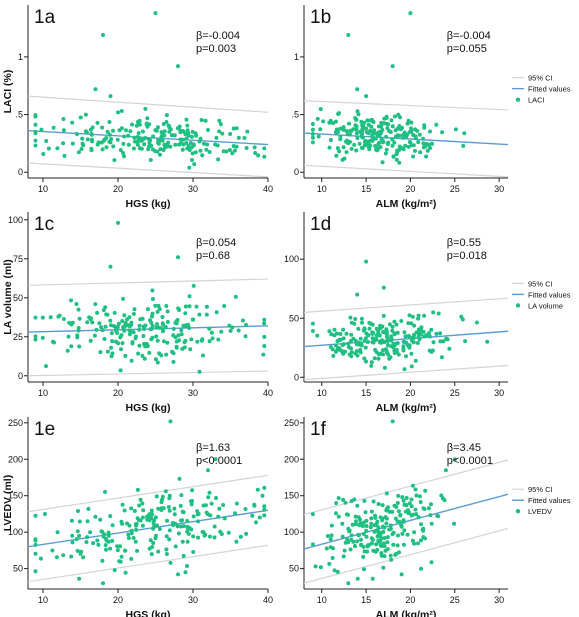  What do you see at coordinates (406, 555) in the screenshot?
I see `ci-lower-line` at bounding box center [406, 555].